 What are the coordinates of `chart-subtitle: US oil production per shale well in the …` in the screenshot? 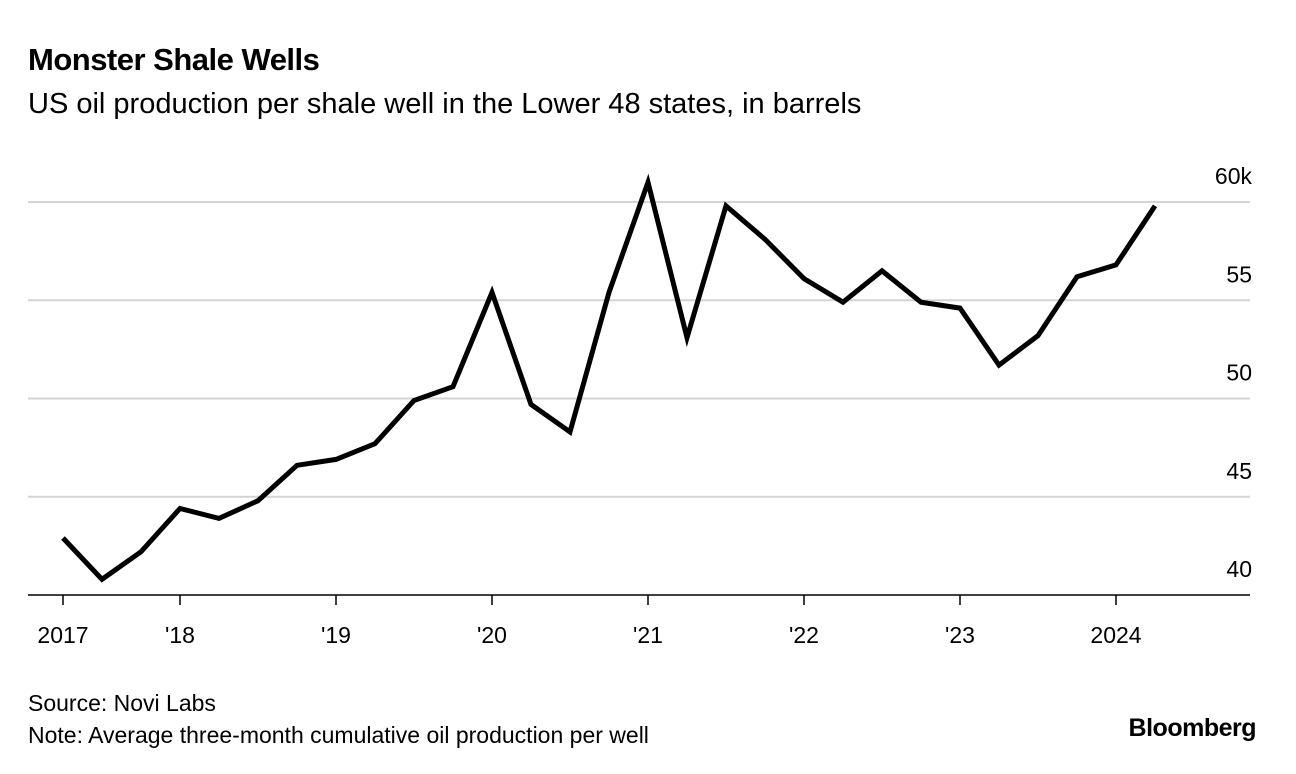 It's located at (445, 104).